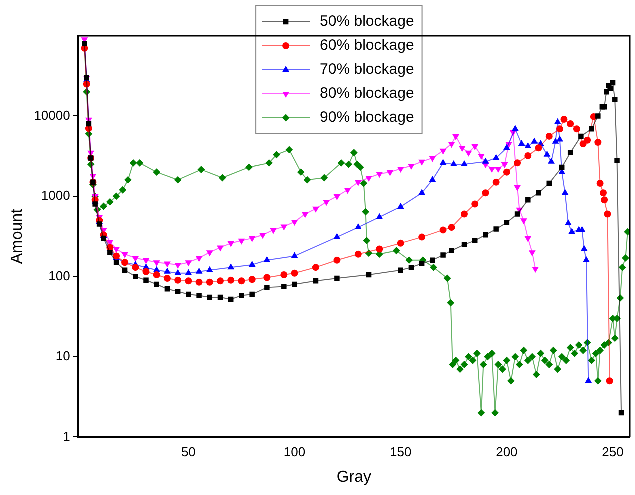 The width and height of the screenshot is (635, 495). I want to click on y-tick-label: 100, so click(59, 276).